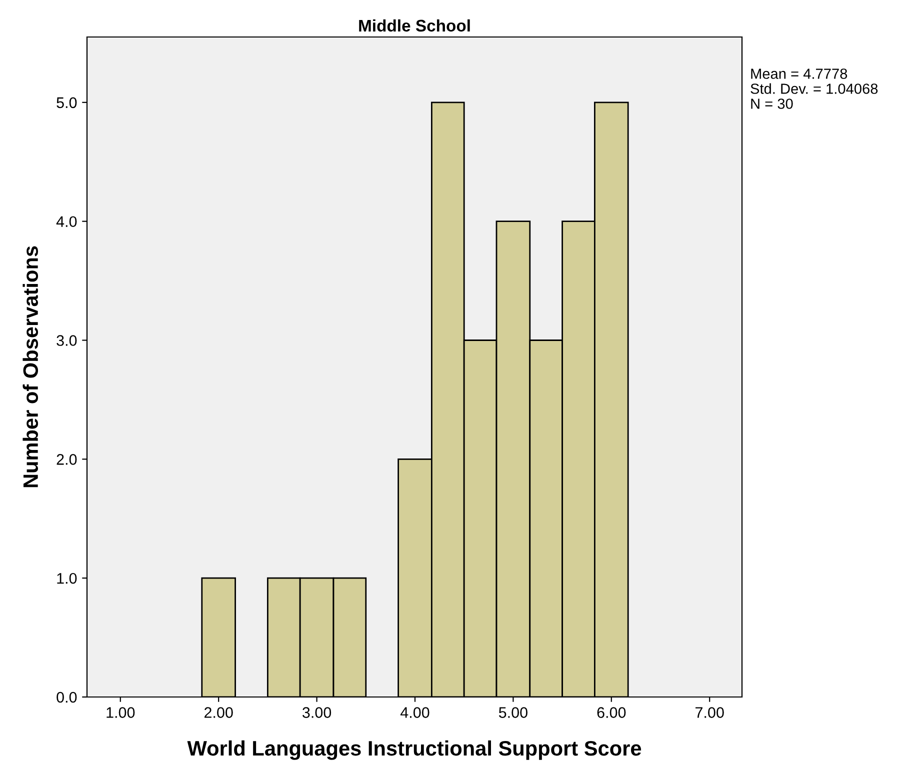 The image size is (904, 769). What do you see at coordinates (415, 712) in the screenshot?
I see `x-tick-label: 4.00` at bounding box center [415, 712].